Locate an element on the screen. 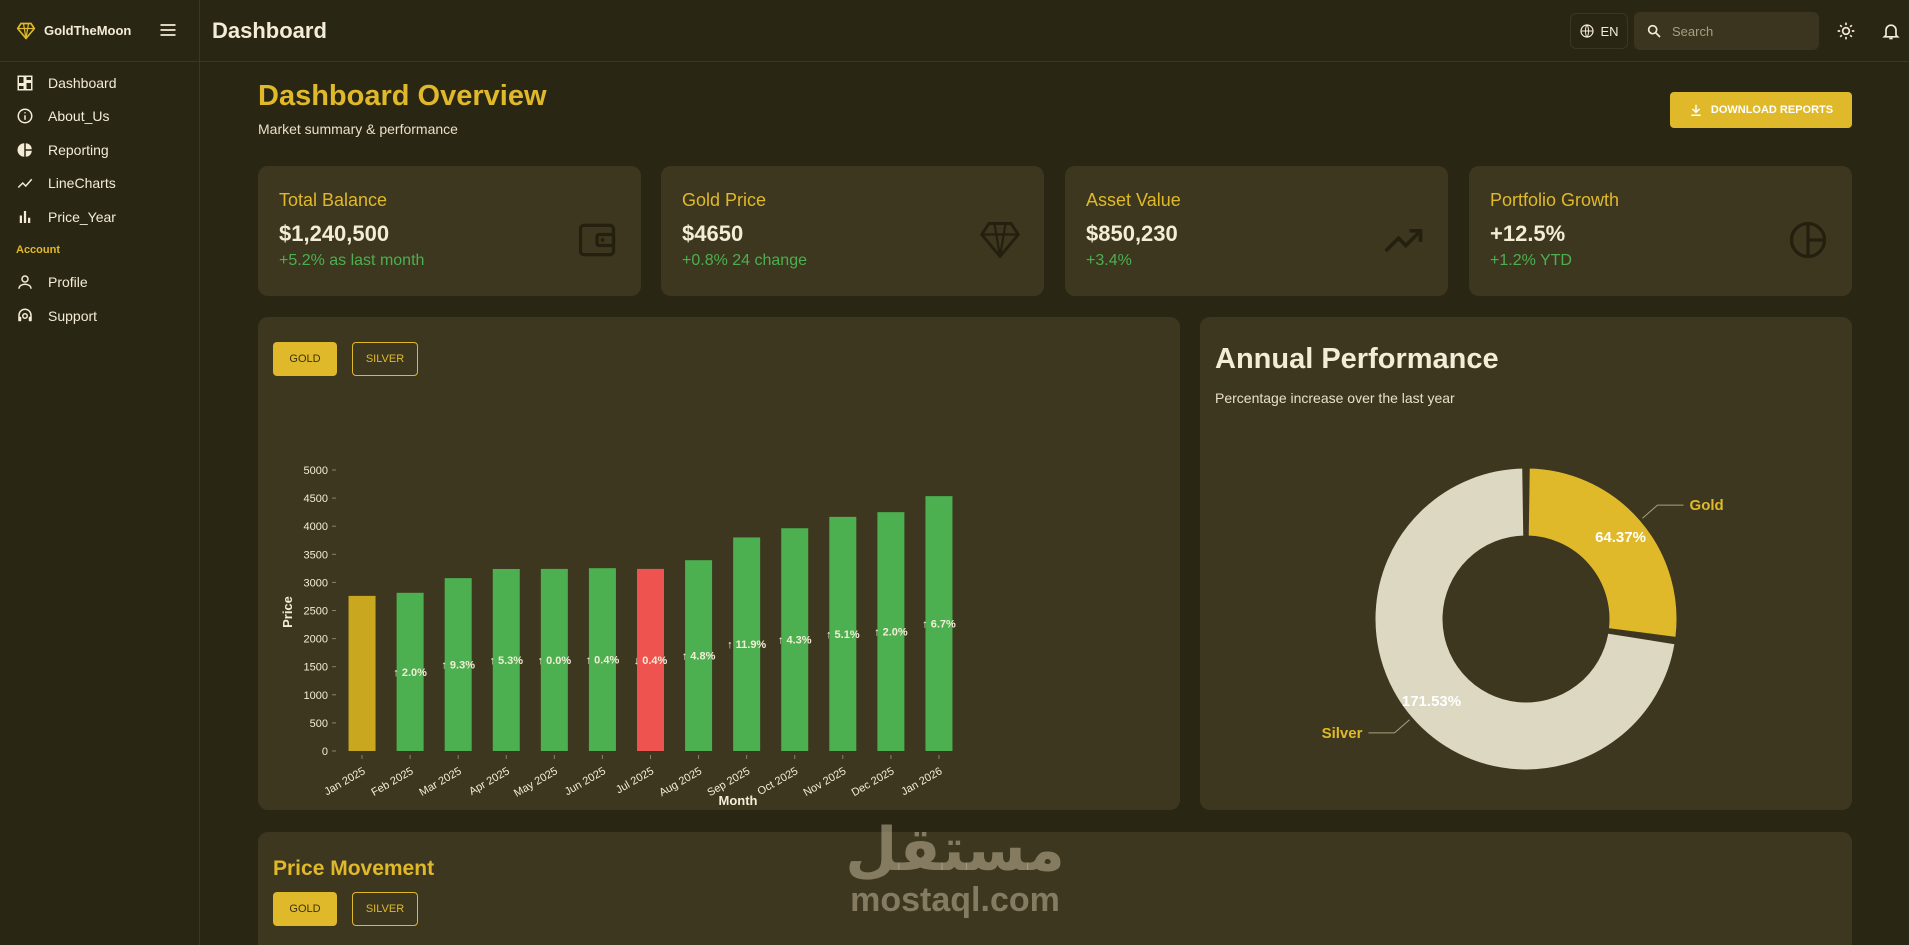 This screenshot has height=945, width=1909. donut-slice-silver is located at coordinates (1525, 619).